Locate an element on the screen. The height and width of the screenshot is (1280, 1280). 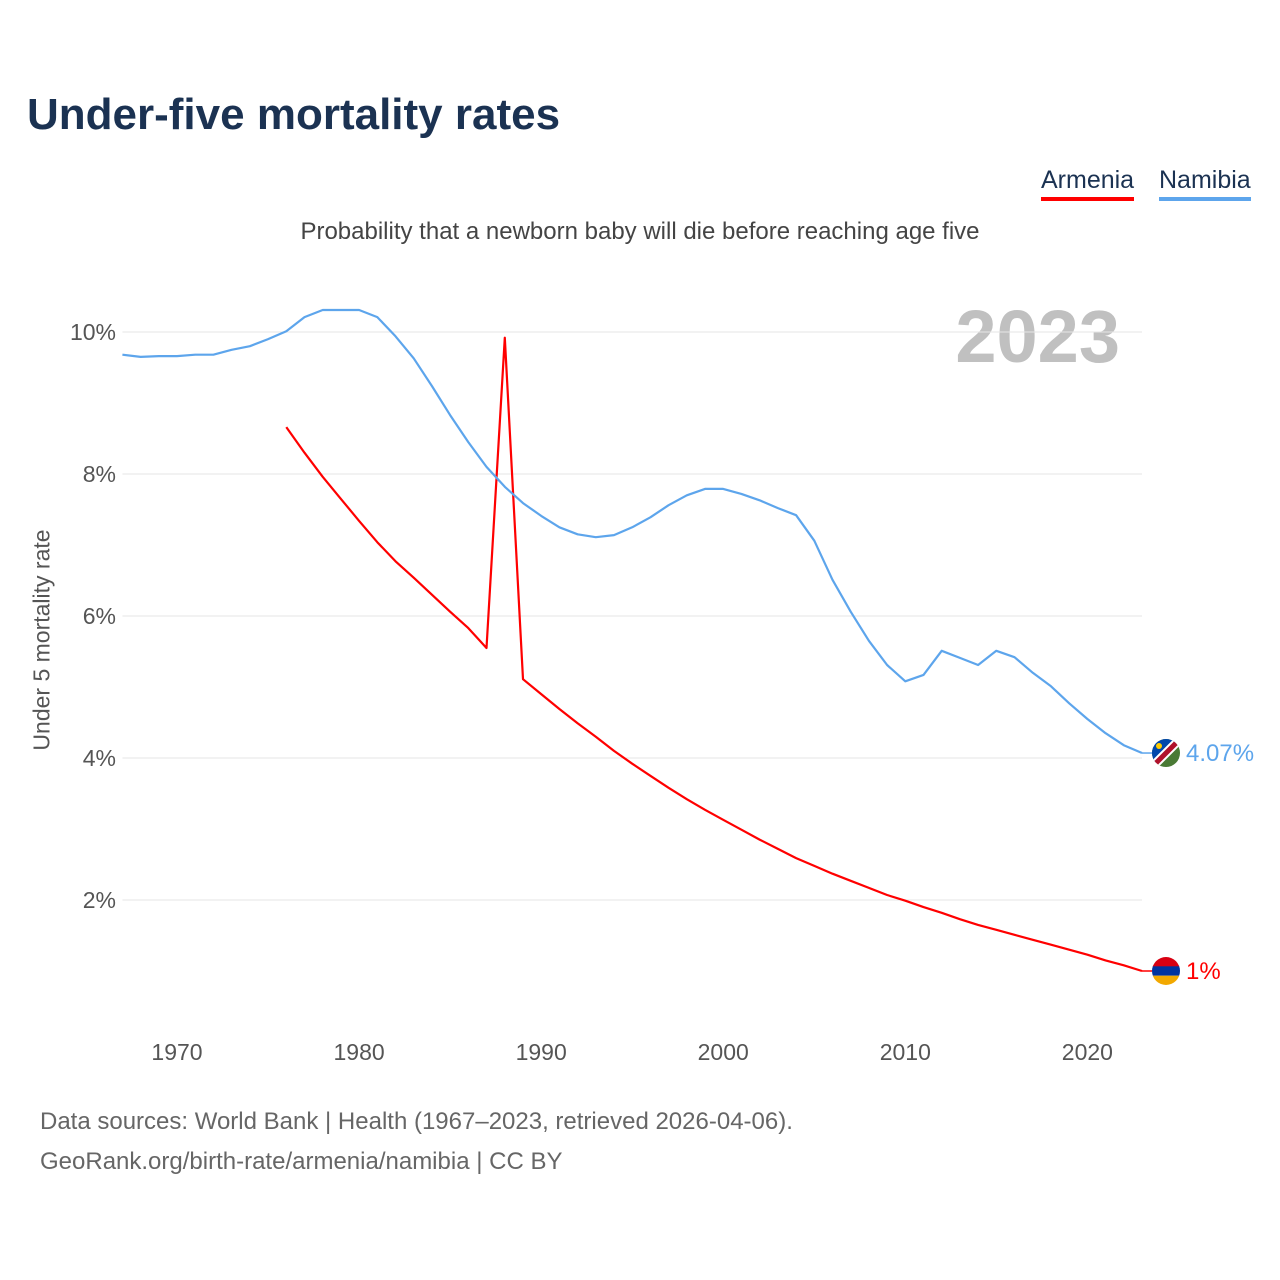
y-tick-label: 2% is located at coordinates (99, 900).